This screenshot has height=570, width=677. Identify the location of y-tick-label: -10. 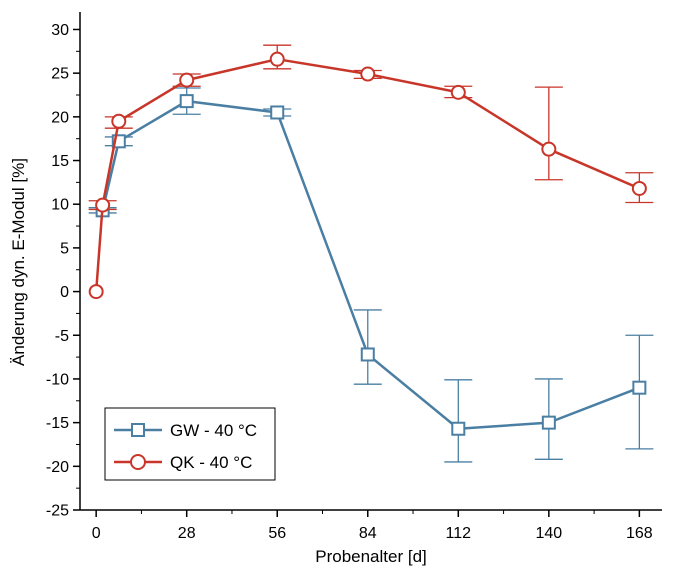
(57, 379).